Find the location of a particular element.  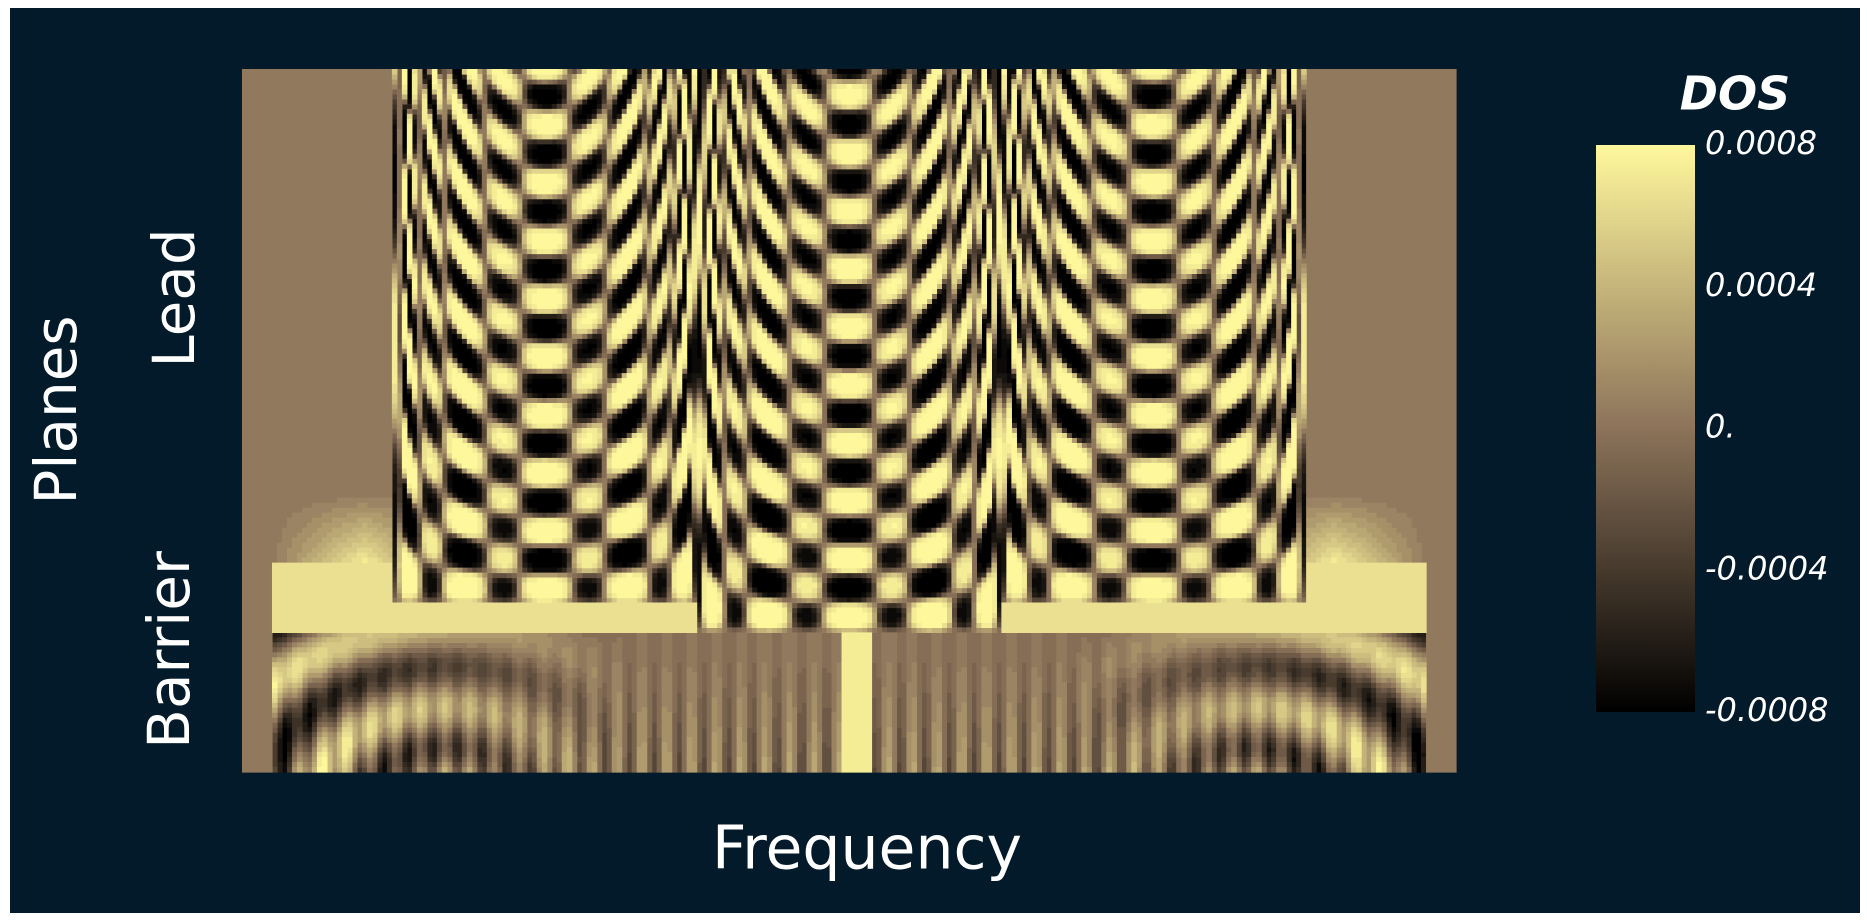

colorbar-tick-label: -0.0008 is located at coordinates (1767, 710).